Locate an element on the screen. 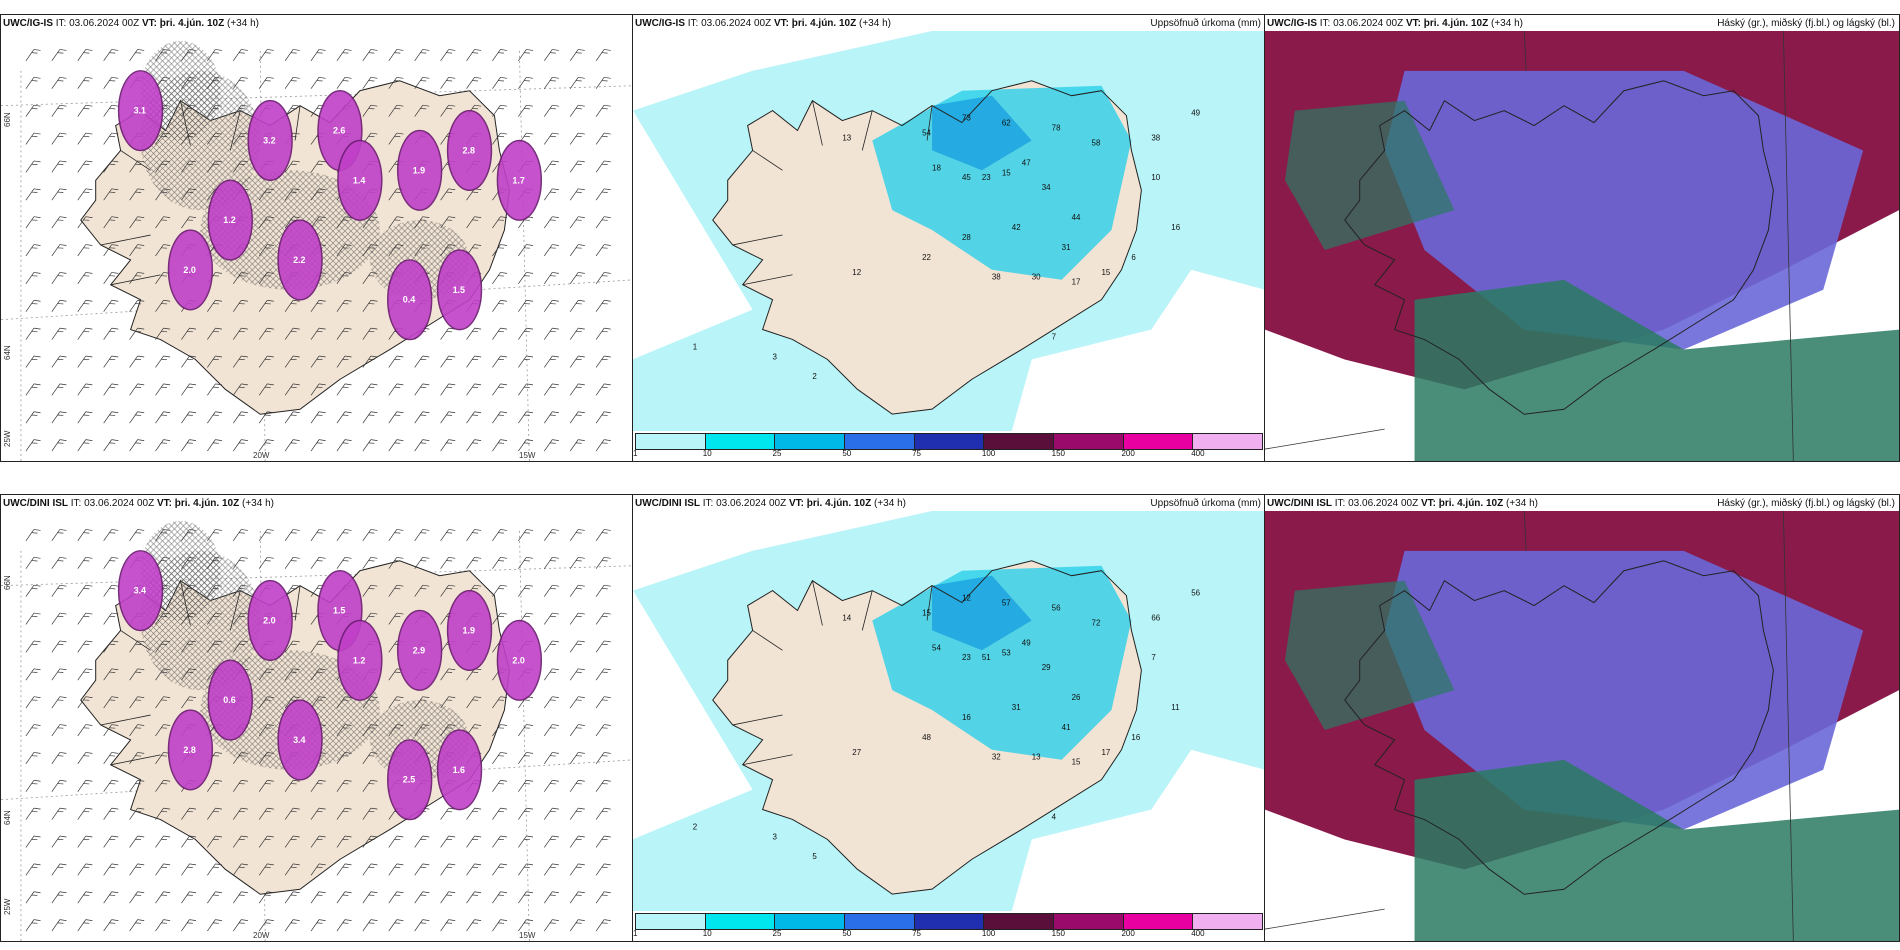  precip-value: 15 is located at coordinates (1076, 762).